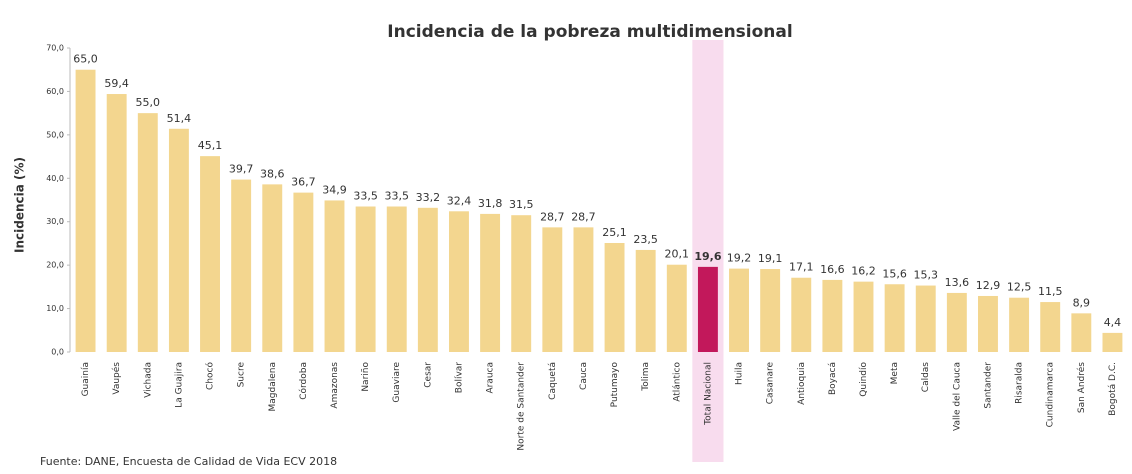  I want to click on x-tick-label: Huila, so click(740, 373).